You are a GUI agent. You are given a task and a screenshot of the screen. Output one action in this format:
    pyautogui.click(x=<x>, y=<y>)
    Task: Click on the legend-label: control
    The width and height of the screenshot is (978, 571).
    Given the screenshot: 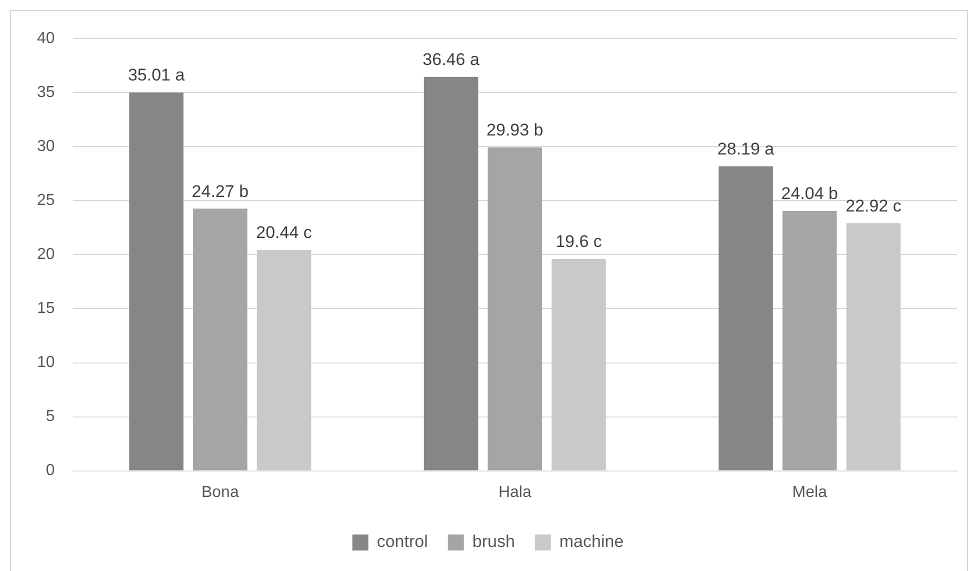 What is the action you would take?
    pyautogui.click(x=402, y=542)
    